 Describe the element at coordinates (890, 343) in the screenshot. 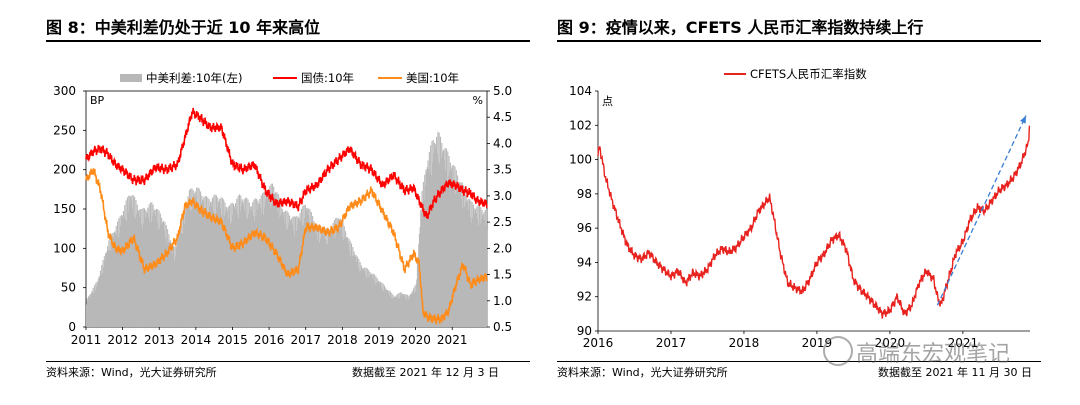

I see `cfets-x-tick-label: 2020` at that location.